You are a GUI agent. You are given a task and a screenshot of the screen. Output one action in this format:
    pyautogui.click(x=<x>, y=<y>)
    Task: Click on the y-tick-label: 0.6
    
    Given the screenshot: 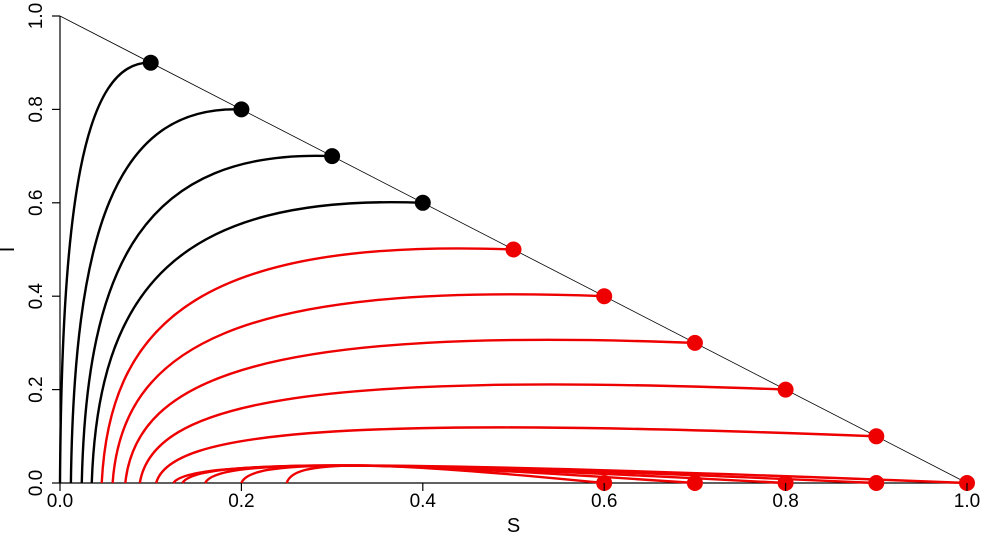 What is the action you would take?
    pyautogui.click(x=36, y=203)
    